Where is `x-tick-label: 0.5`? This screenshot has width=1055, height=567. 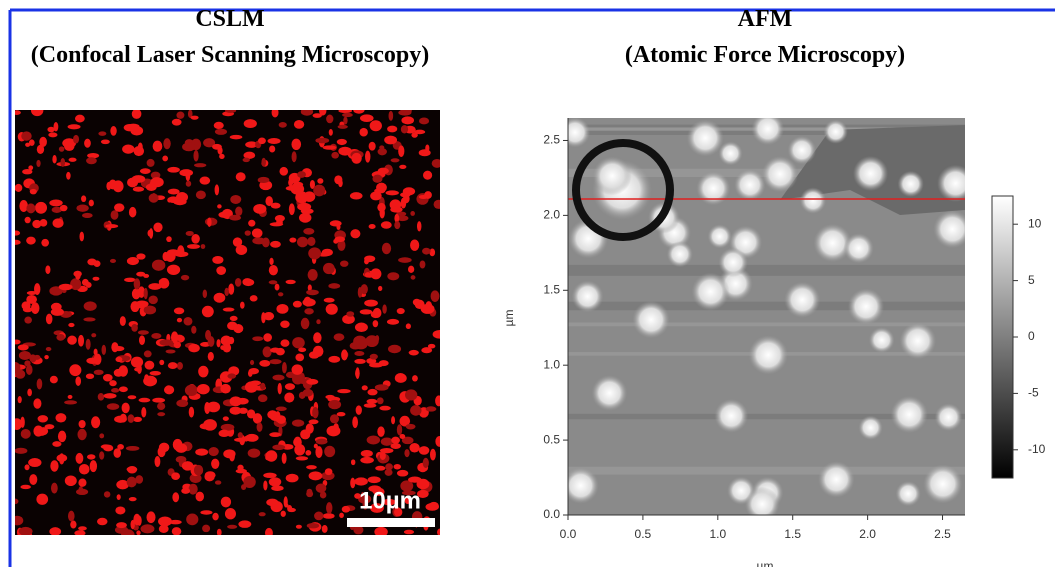 x-tick-label: 0.5 is located at coordinates (643, 534).